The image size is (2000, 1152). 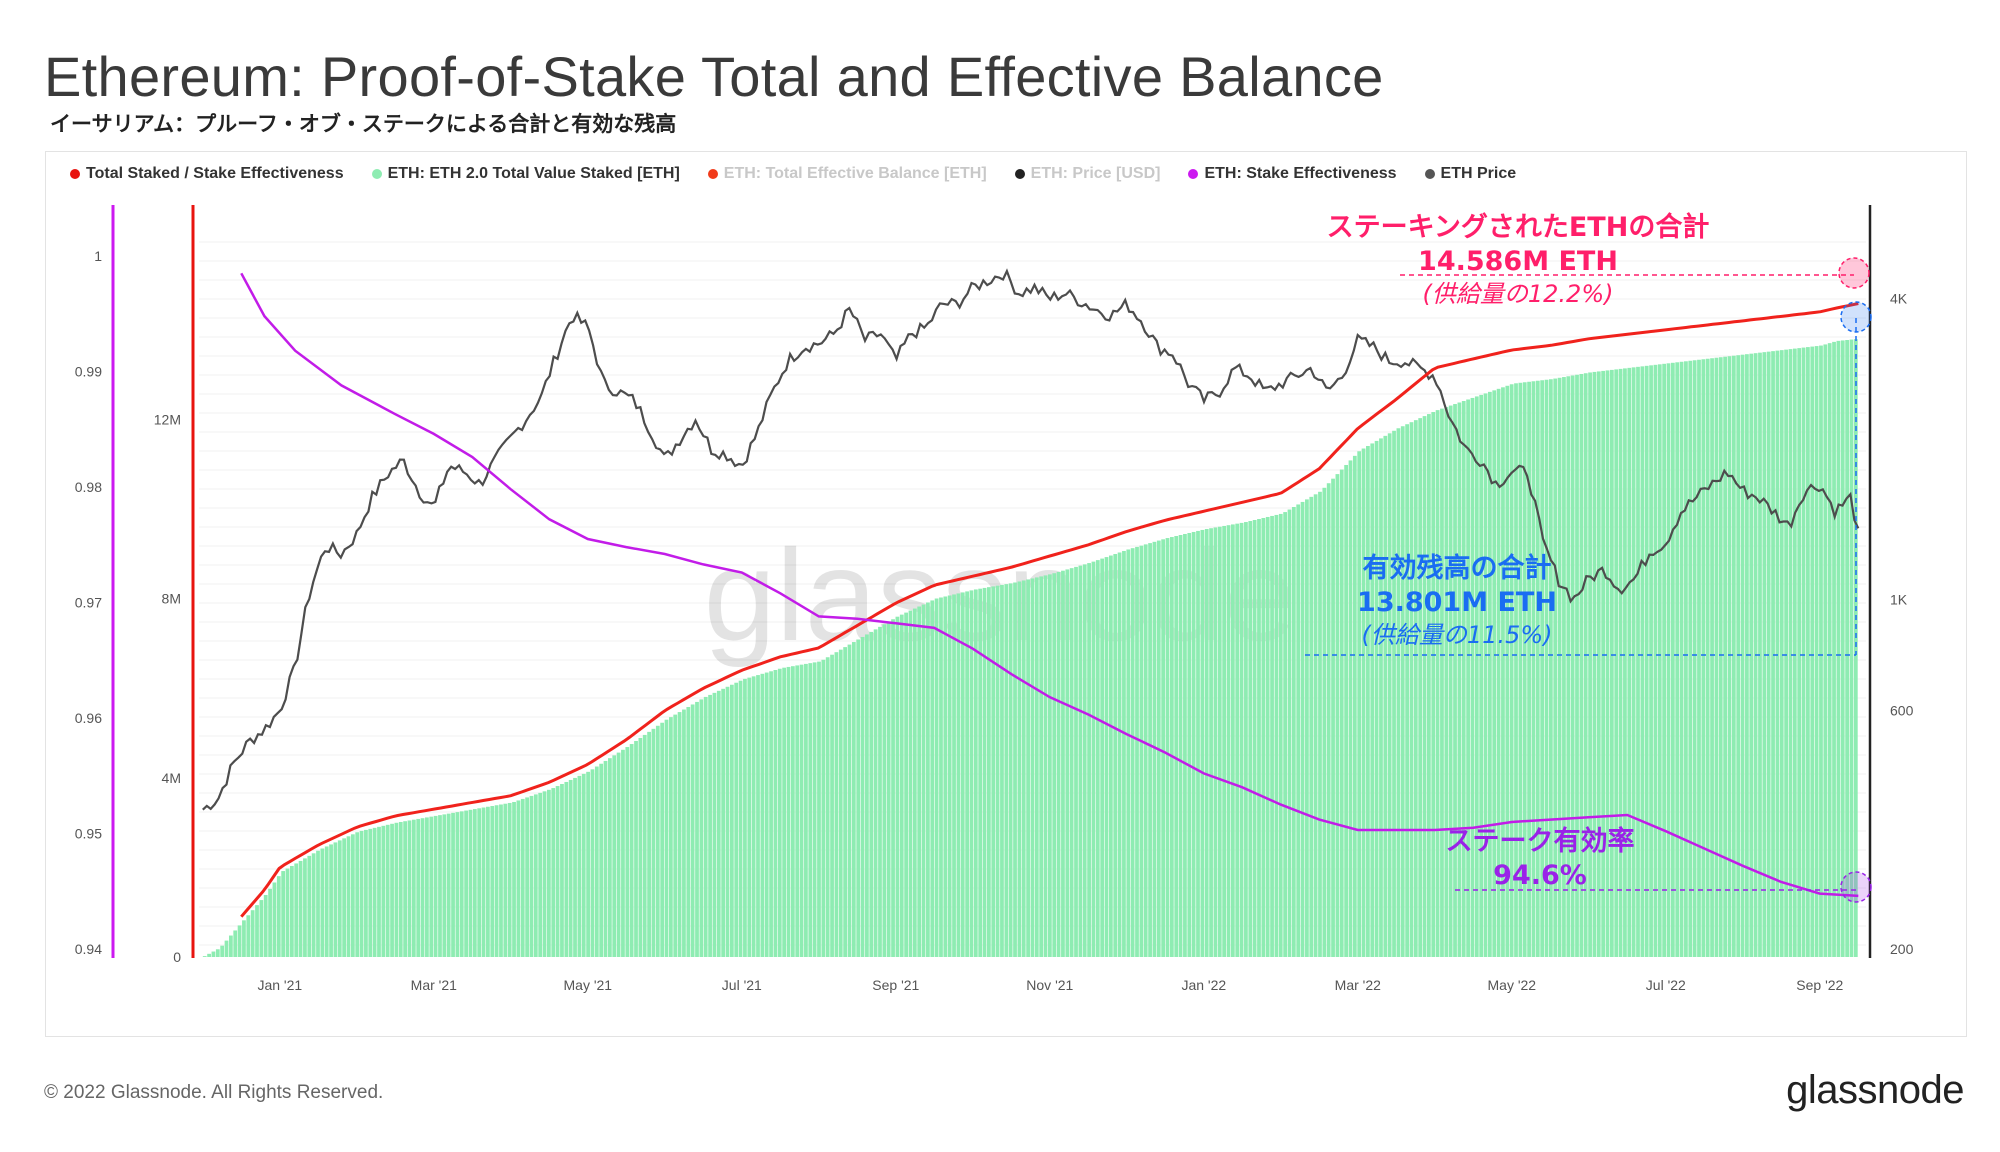 What do you see at coordinates (1087, 174) in the screenshot?
I see `legend-item-price-usd: ETH: Price [USD]` at bounding box center [1087, 174].